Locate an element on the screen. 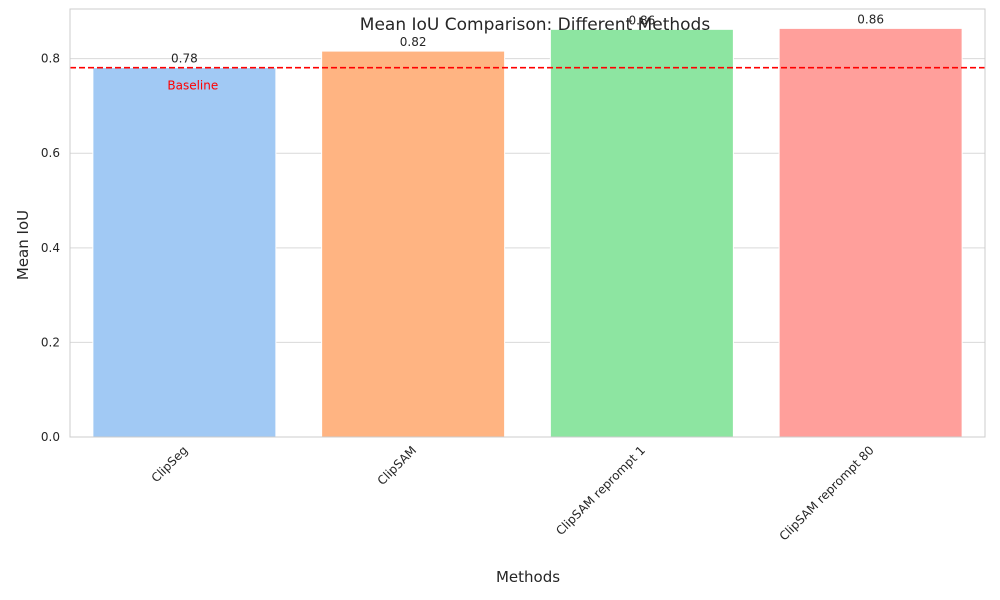 The height and width of the screenshot is (600, 1000). baseline-label: Baseline is located at coordinates (192, 86).